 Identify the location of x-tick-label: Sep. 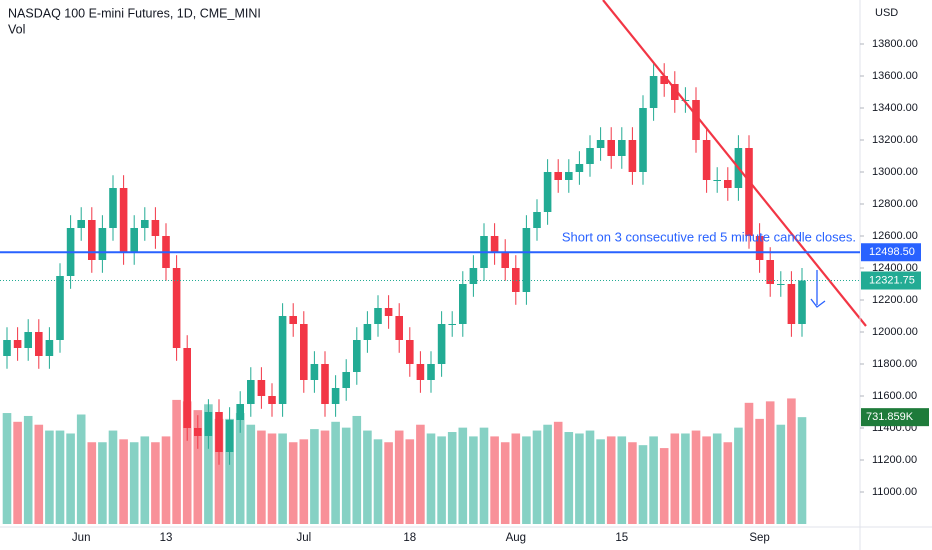
(759, 538).